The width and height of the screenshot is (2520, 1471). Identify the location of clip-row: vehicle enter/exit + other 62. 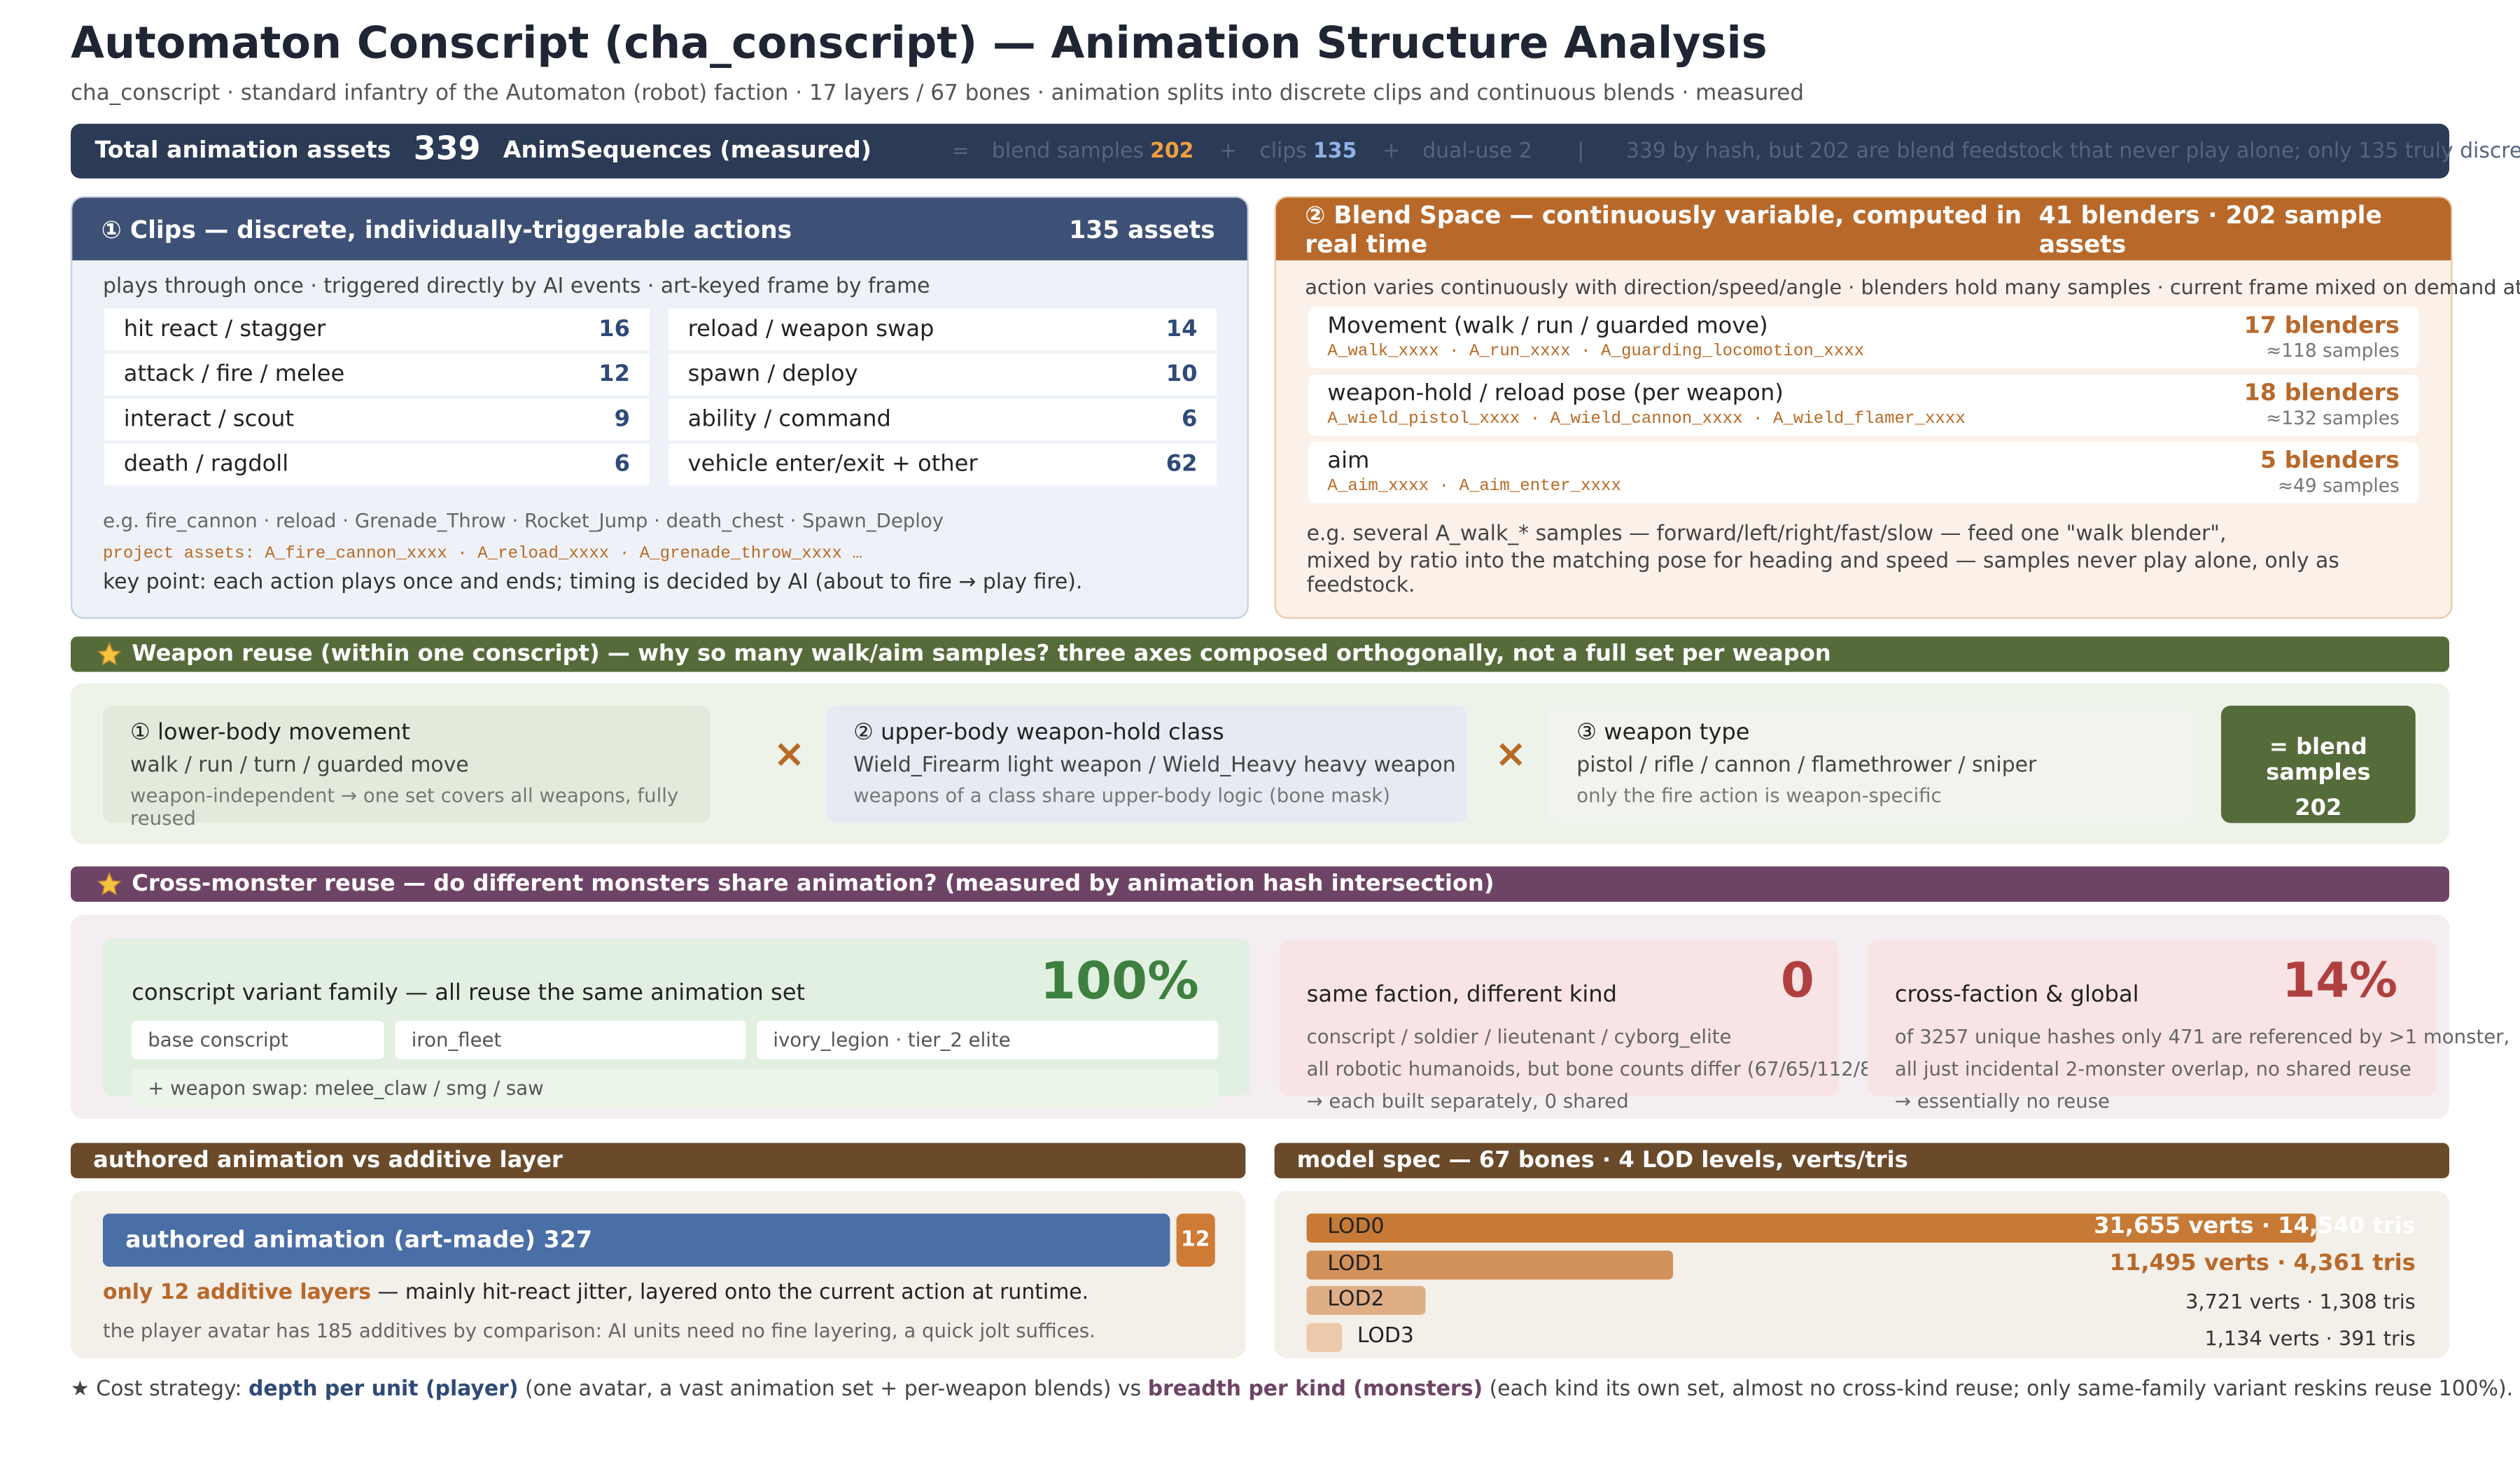
(942, 464).